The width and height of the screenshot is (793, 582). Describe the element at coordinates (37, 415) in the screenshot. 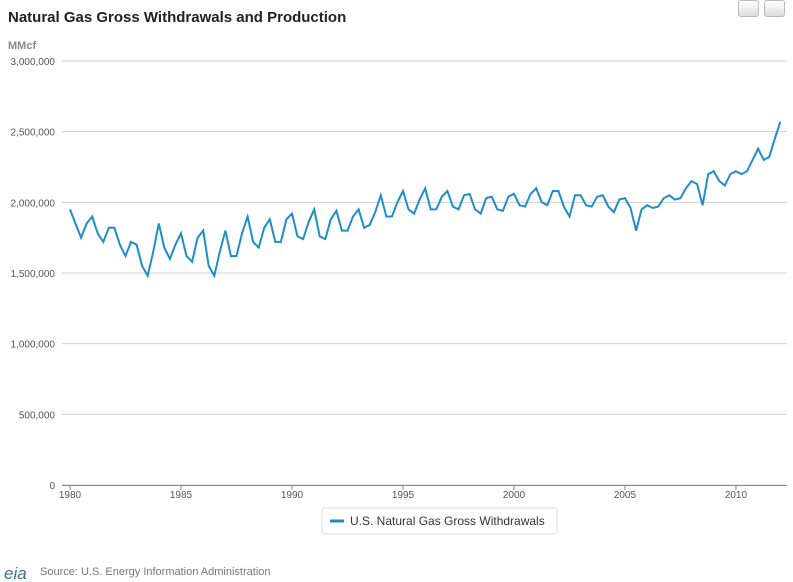

I see `y-tick-label: 500,000` at that location.